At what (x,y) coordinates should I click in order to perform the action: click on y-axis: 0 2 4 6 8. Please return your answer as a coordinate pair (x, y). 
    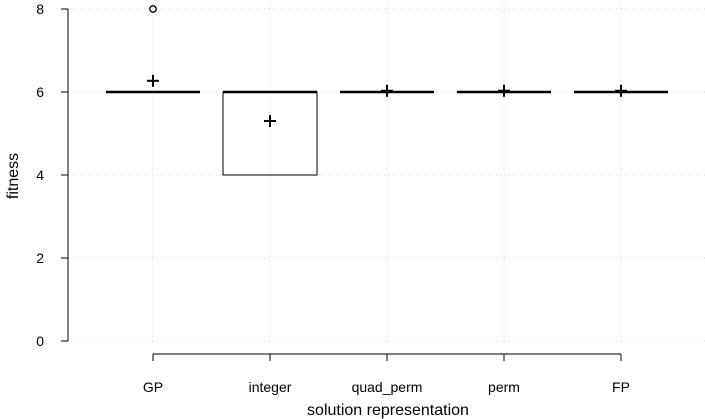
    Looking at the image, I should click on (52, 175).